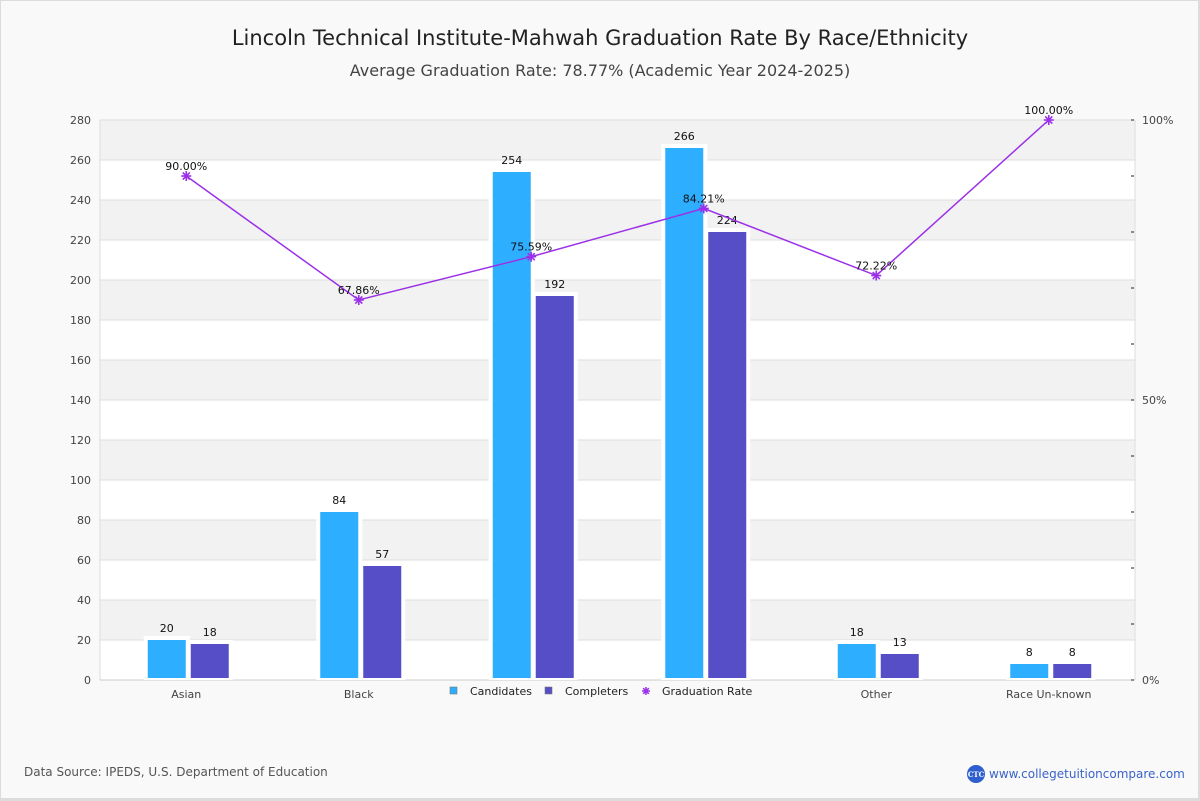  I want to click on left-tick-label: 40, so click(84, 600).